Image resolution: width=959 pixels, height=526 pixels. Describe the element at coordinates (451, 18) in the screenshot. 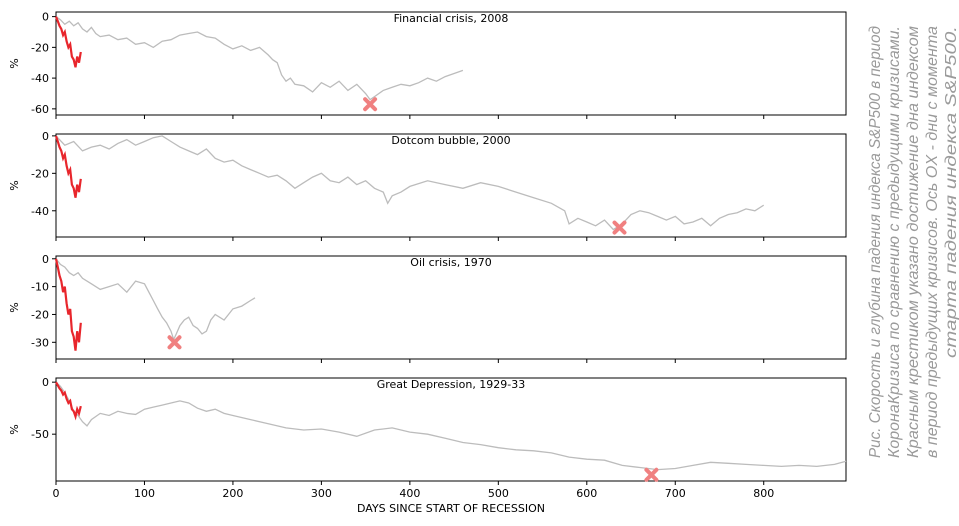

I see `panel-title: Financial crisis, 2008` at that location.